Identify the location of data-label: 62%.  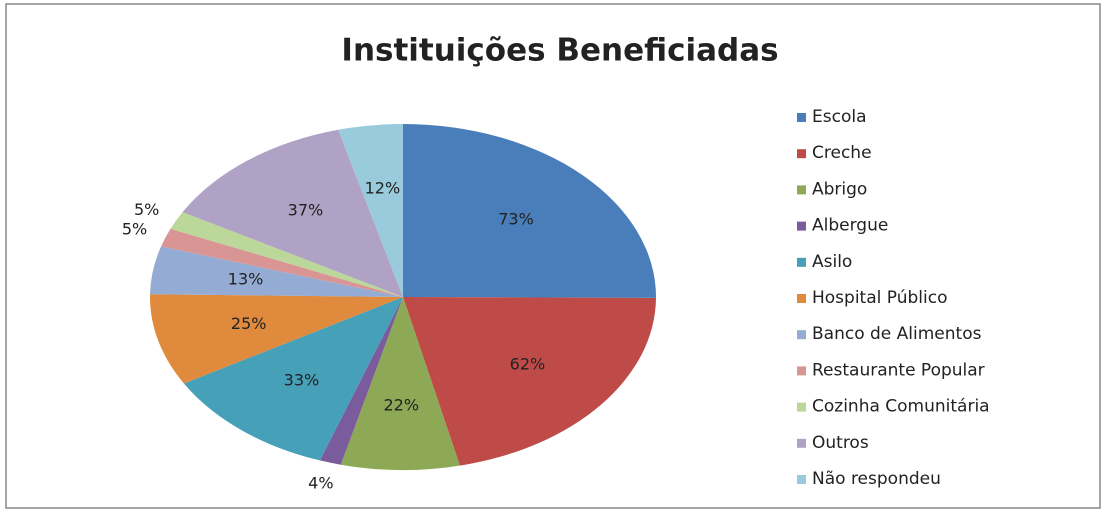
(528, 364).